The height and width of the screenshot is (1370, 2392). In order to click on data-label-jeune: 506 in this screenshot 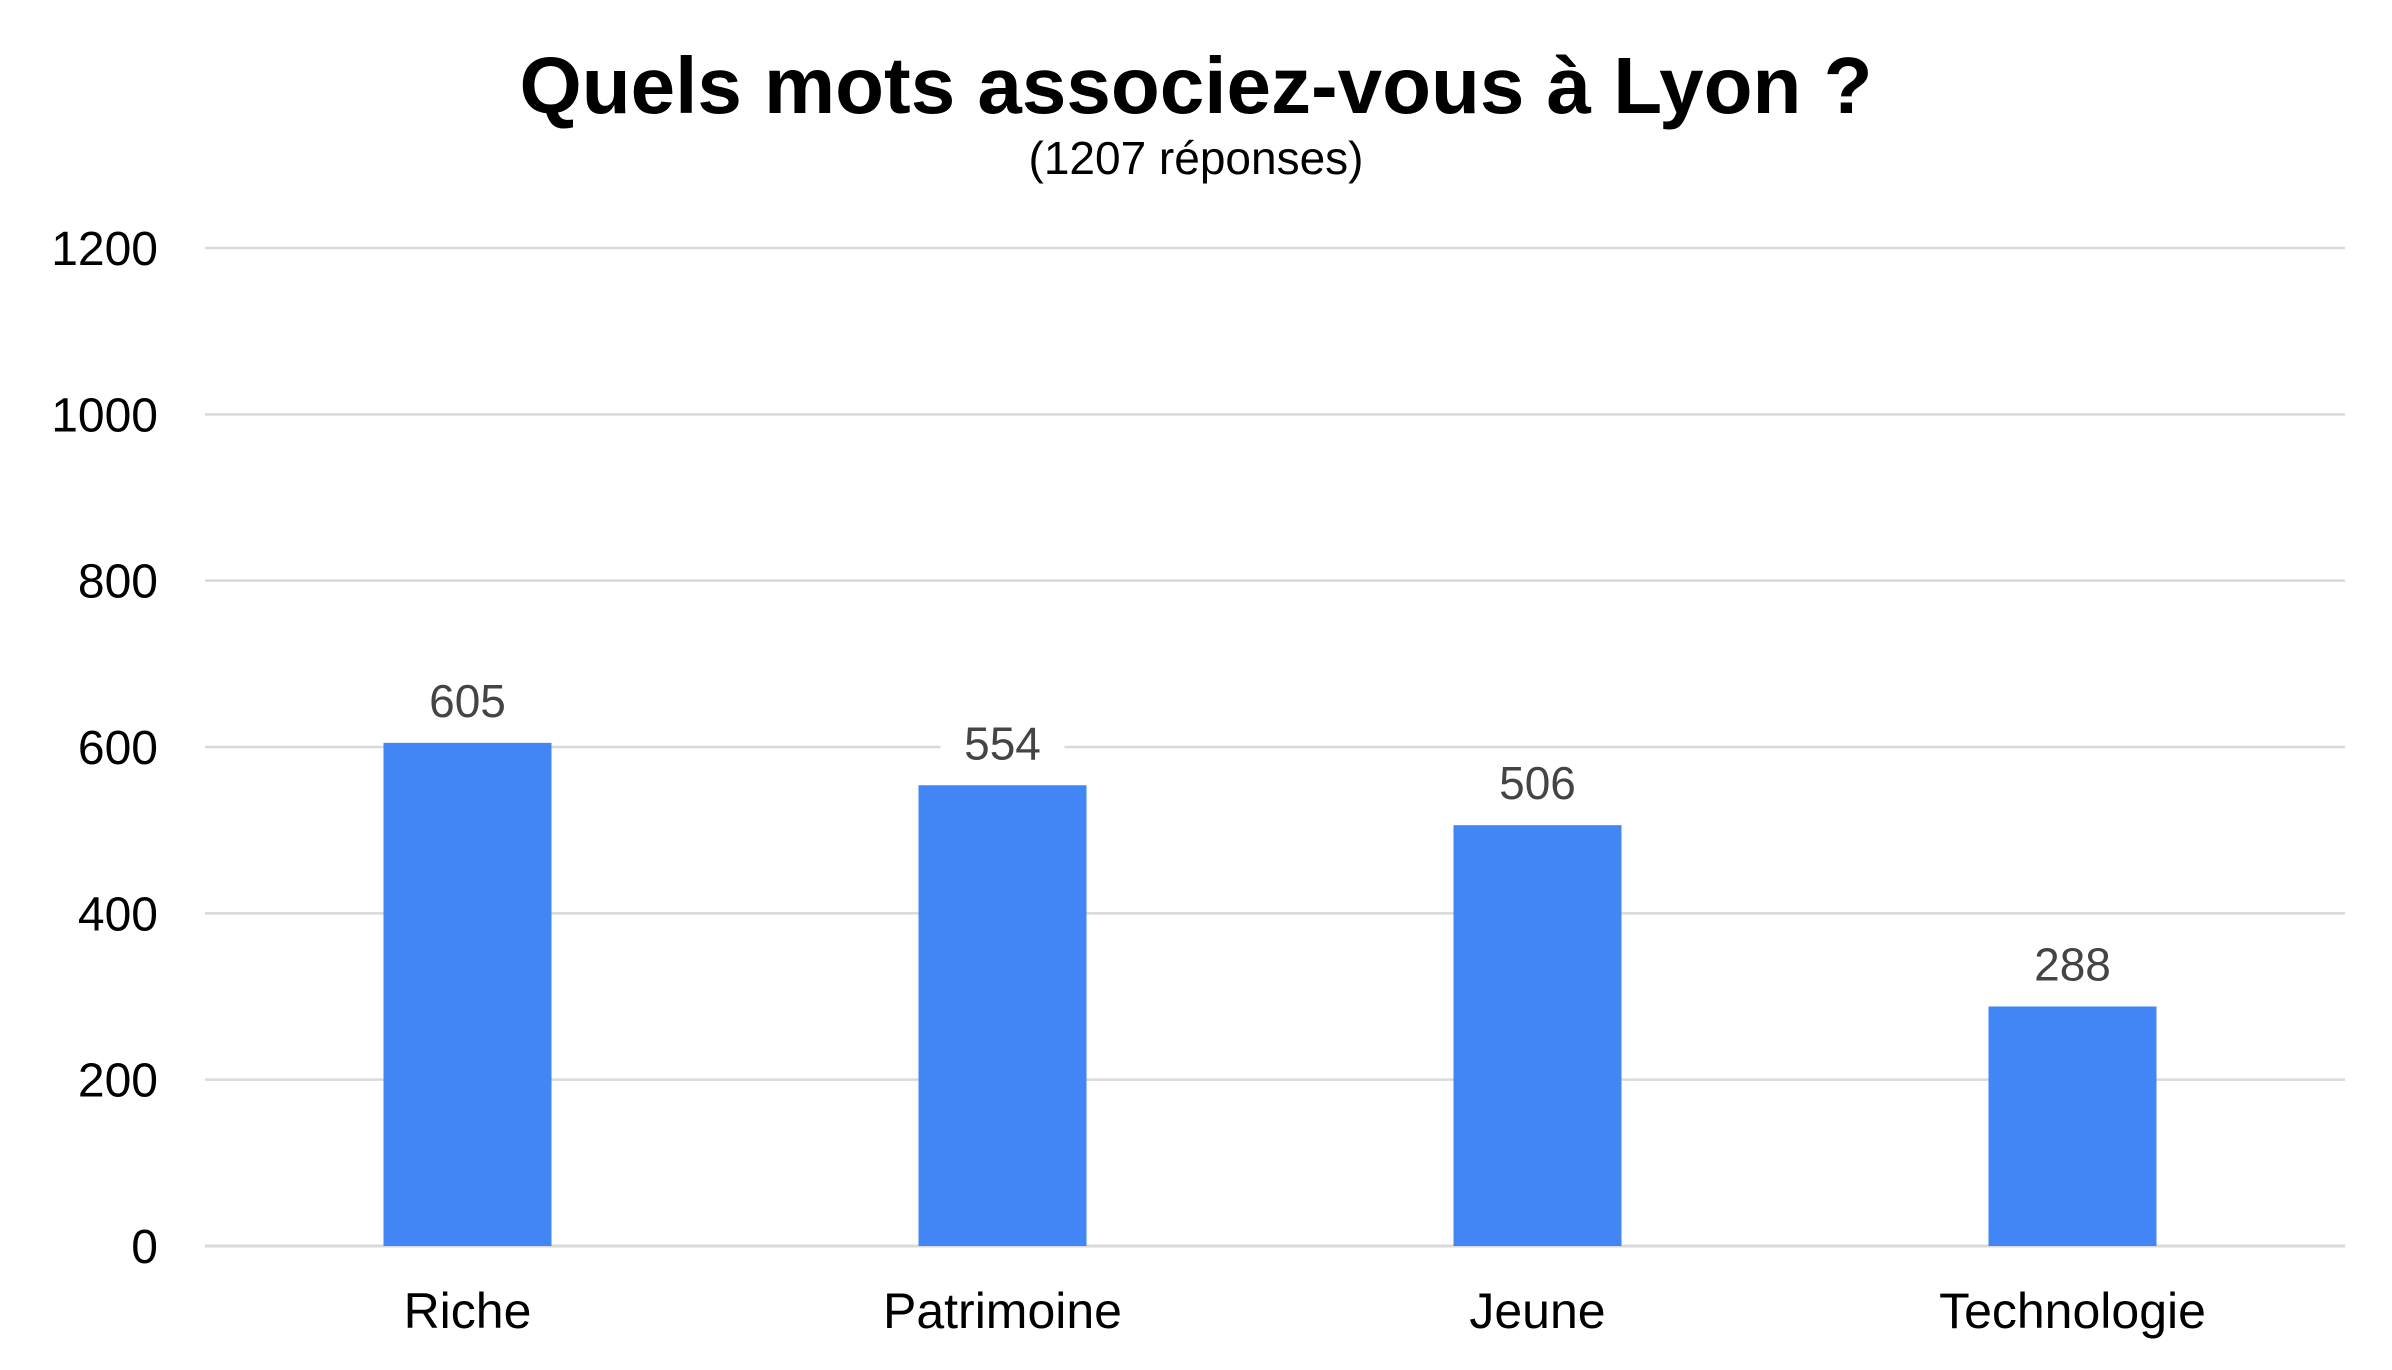, I will do `click(1537, 783)`.